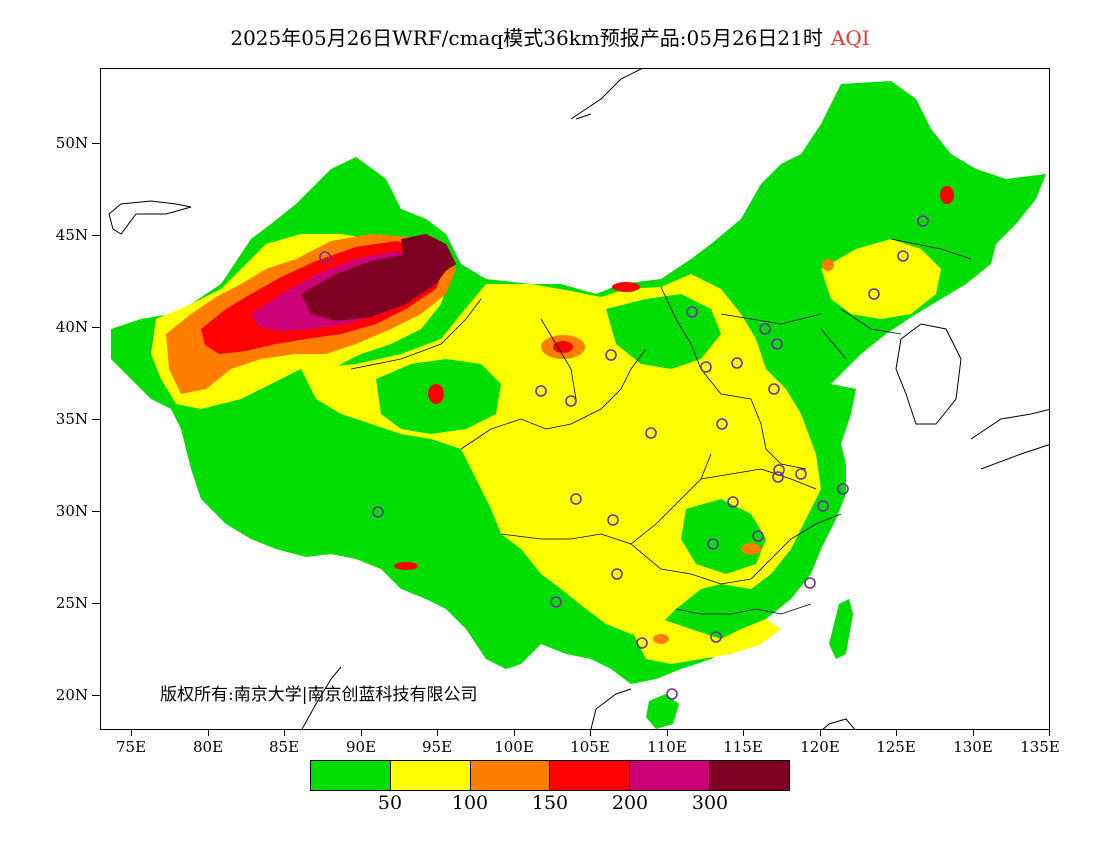  What do you see at coordinates (973, 747) in the screenshot?
I see `x-label-130e: 130E` at bounding box center [973, 747].